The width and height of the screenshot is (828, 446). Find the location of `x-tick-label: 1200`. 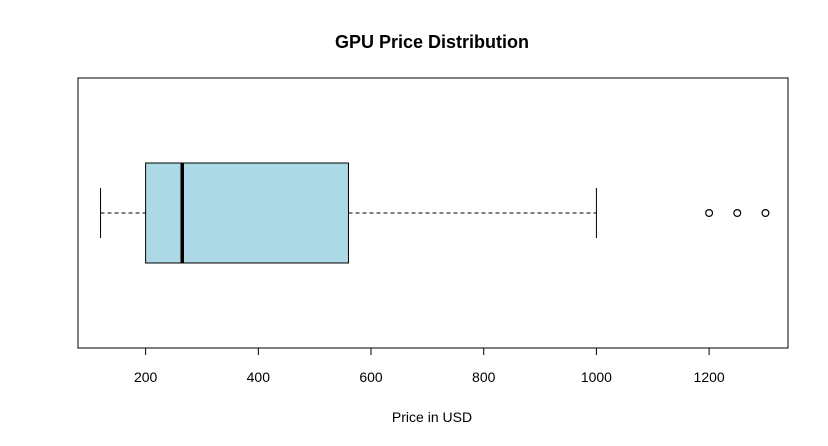

x-tick-label: 1200 is located at coordinates (709, 377).